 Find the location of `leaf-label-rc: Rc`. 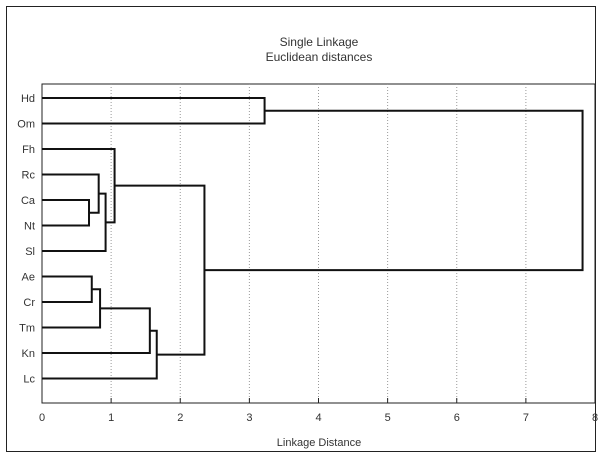

leaf-label-rc: Rc is located at coordinates (29, 176).